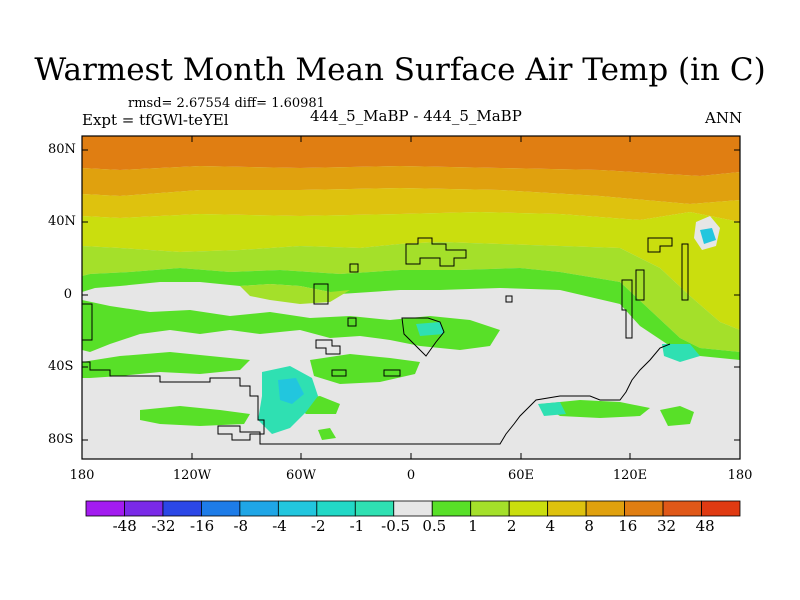  What do you see at coordinates (155, 120) in the screenshot?
I see `experiment-label: Expt = tfGWl-teYEl` at bounding box center [155, 120].